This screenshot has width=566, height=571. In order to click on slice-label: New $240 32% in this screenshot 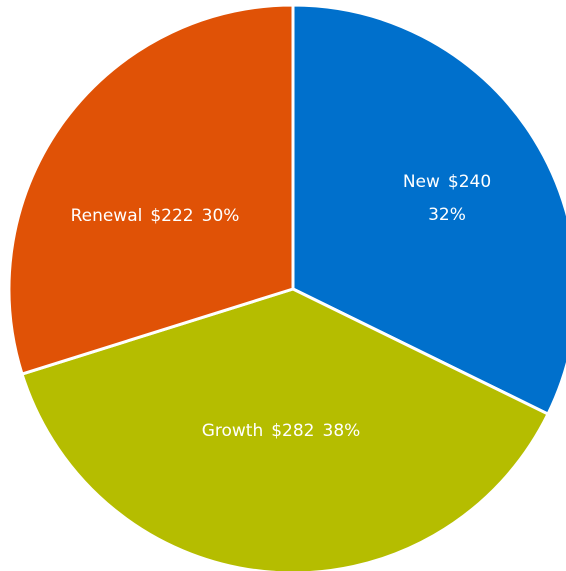, I will do `click(447, 198)`.